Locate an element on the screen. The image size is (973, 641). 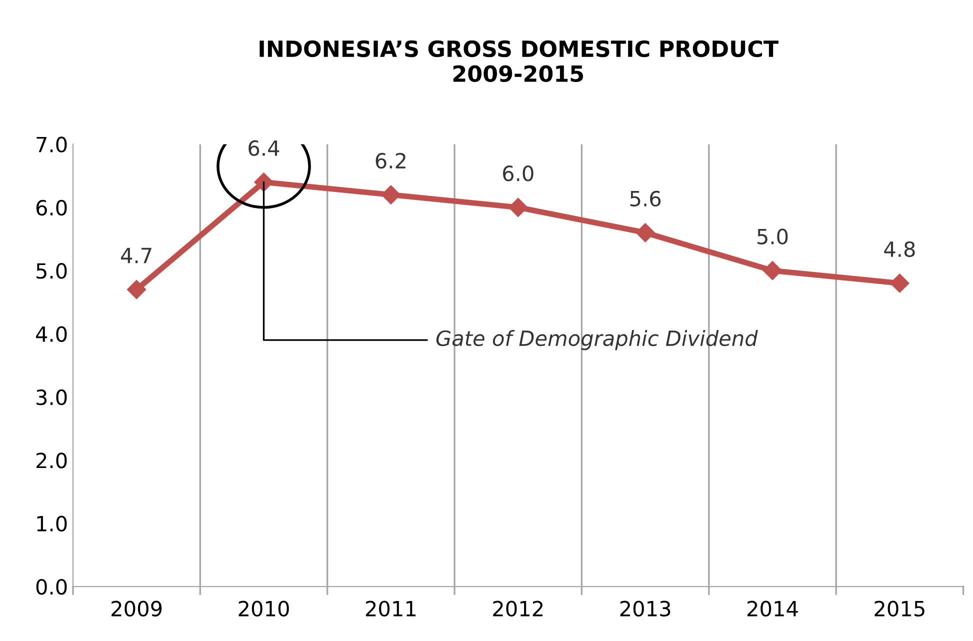
y-tick-label: 0.0 is located at coordinates (51, 586).